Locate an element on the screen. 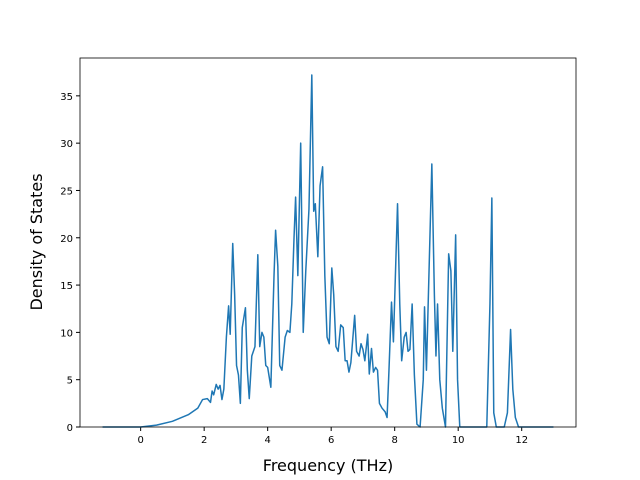  x-tick-label: 6 is located at coordinates (331, 440).